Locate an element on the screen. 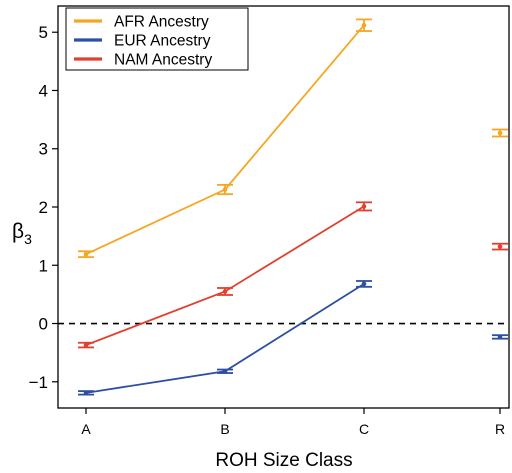 This screenshot has width=512, height=473. legend-item-eur-ancestry: EUR Ancestry is located at coordinates (142, 41).